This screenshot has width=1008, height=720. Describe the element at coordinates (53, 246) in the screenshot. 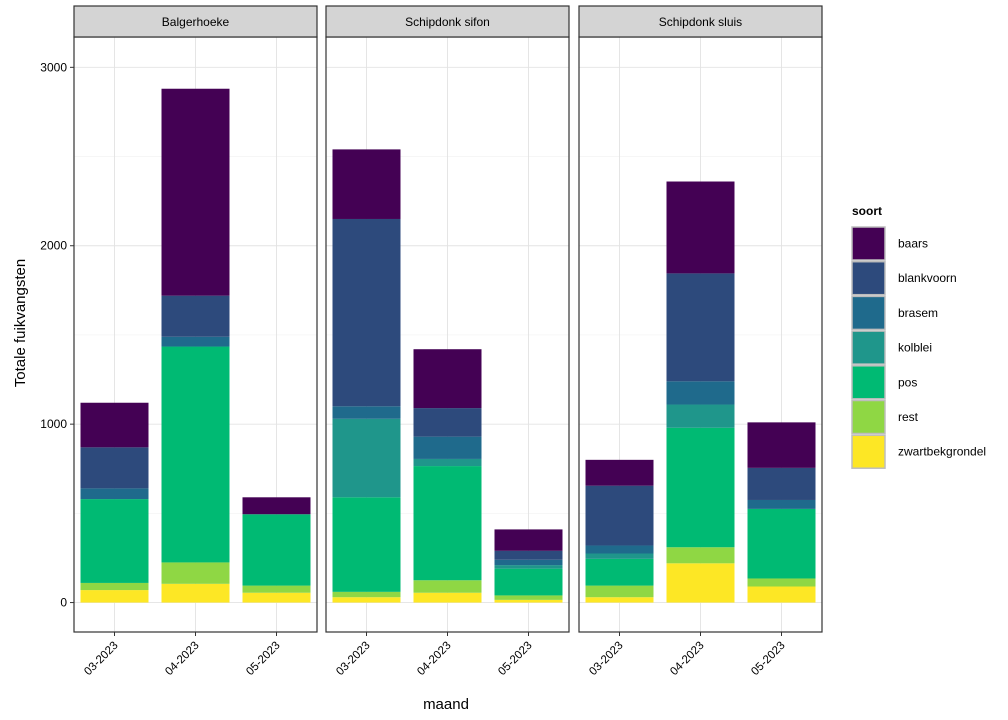

I see `y-tick-label: 2000` at that location.